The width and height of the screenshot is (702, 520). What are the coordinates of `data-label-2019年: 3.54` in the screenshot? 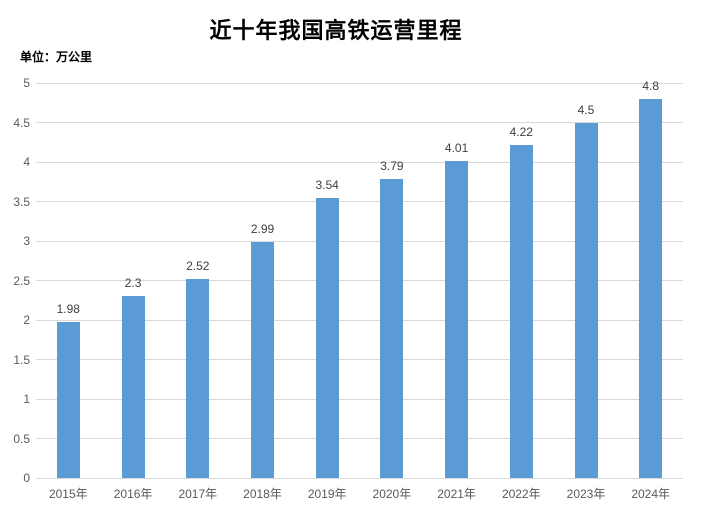 It's located at (327, 185).